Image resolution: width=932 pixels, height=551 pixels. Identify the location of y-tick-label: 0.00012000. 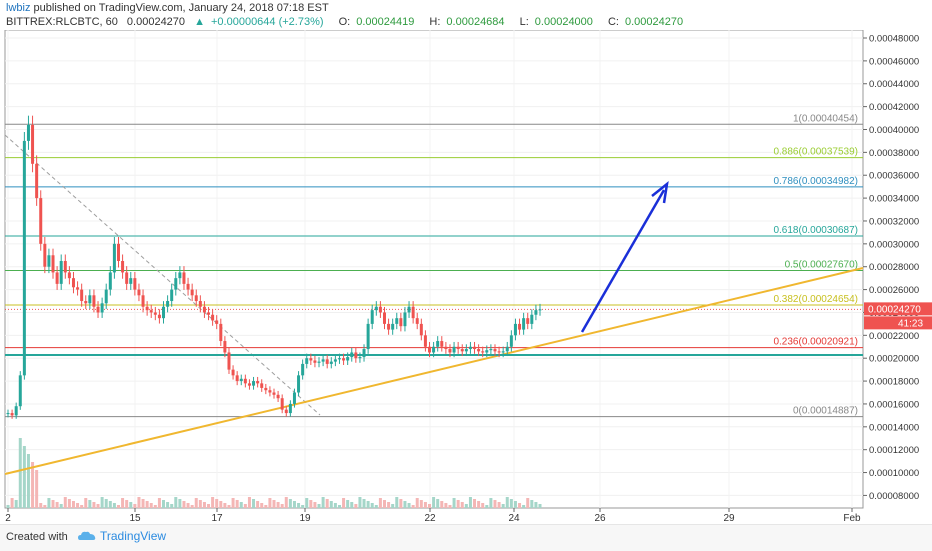
(894, 450).